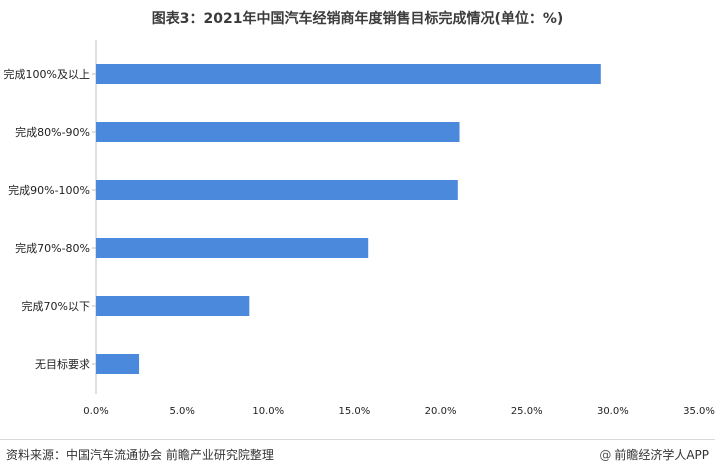 The image size is (715, 467). Describe the element at coordinates (62, 364) in the screenshot. I see `category-label: 无目标要求` at that location.